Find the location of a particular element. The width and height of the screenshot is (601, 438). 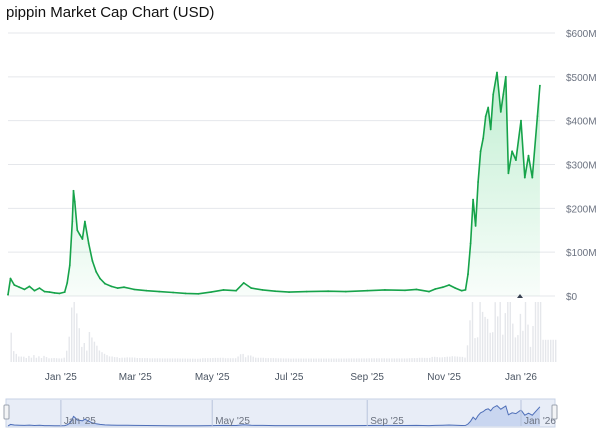

y-tick-label: $400M is located at coordinates (581, 122).